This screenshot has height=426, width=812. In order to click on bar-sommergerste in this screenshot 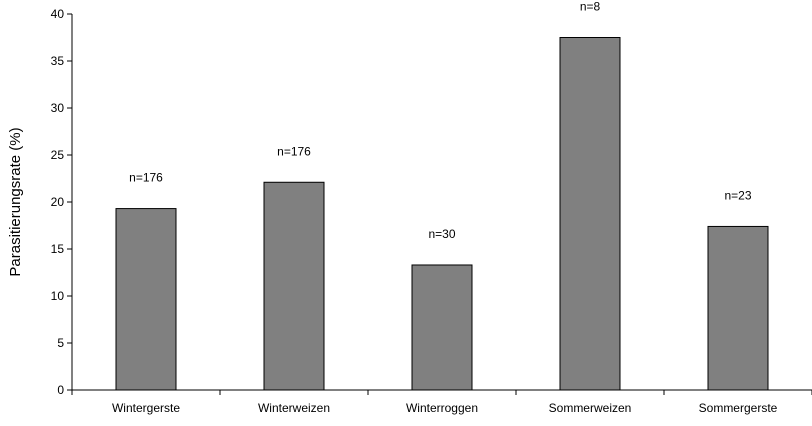, I will do `click(738, 308)`.